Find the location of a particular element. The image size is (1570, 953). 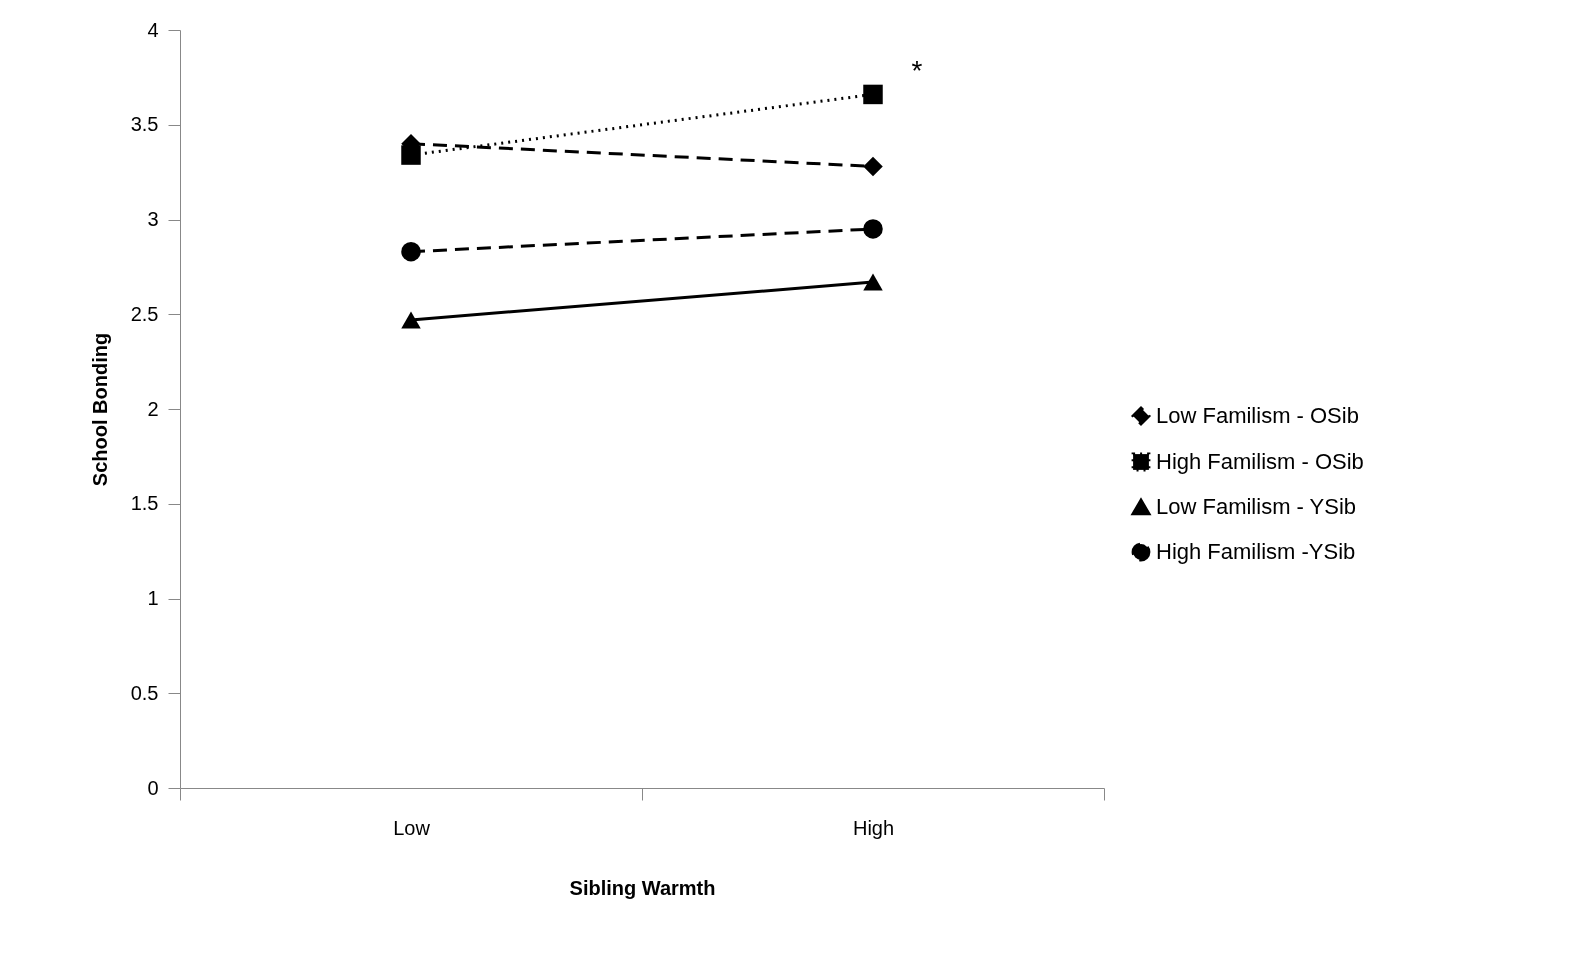

y-tick-label: 2 is located at coordinates (153, 408).